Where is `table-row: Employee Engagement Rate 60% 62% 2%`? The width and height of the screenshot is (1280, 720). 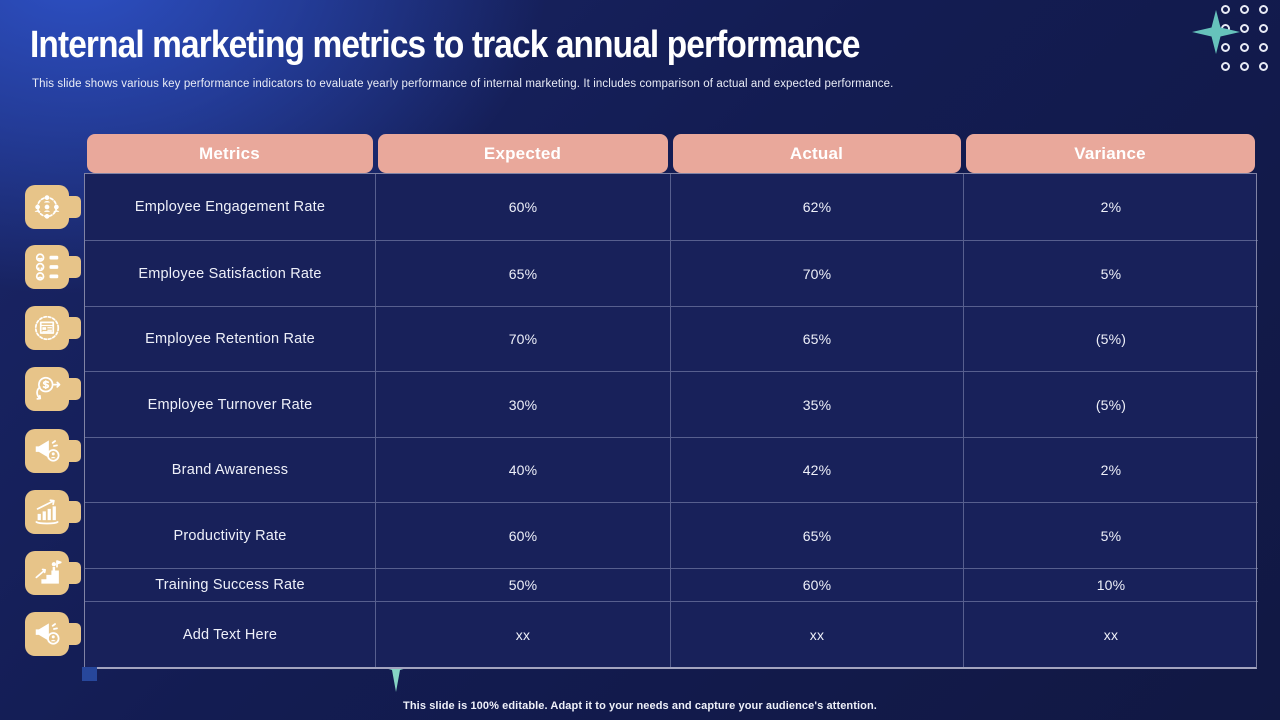
table-row: Employee Engagement Rate 60% 62% 2% is located at coordinates (671, 207).